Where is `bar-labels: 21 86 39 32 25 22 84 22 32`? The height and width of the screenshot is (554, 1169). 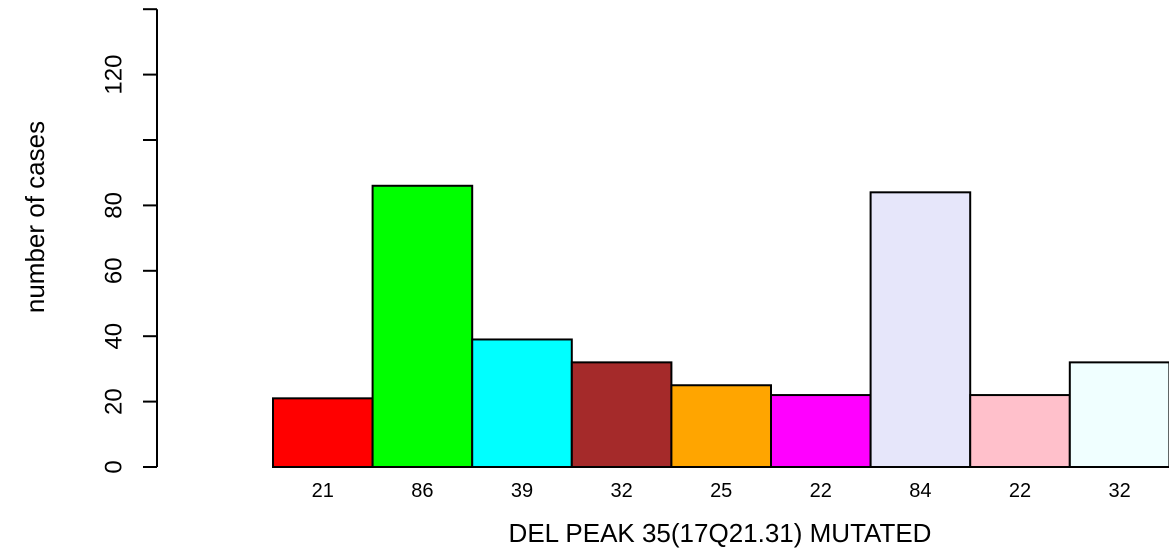 bar-labels: 21 86 39 32 25 22 84 22 32 is located at coordinates (721, 491).